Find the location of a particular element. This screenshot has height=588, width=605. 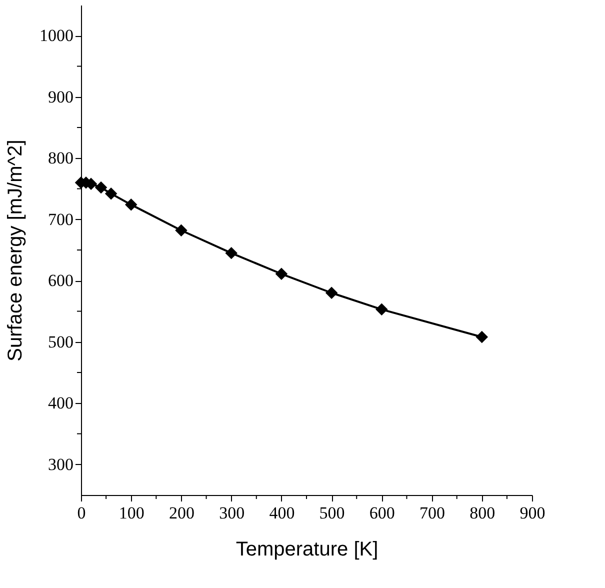

y-tick-label: 300 is located at coordinates (61, 464).